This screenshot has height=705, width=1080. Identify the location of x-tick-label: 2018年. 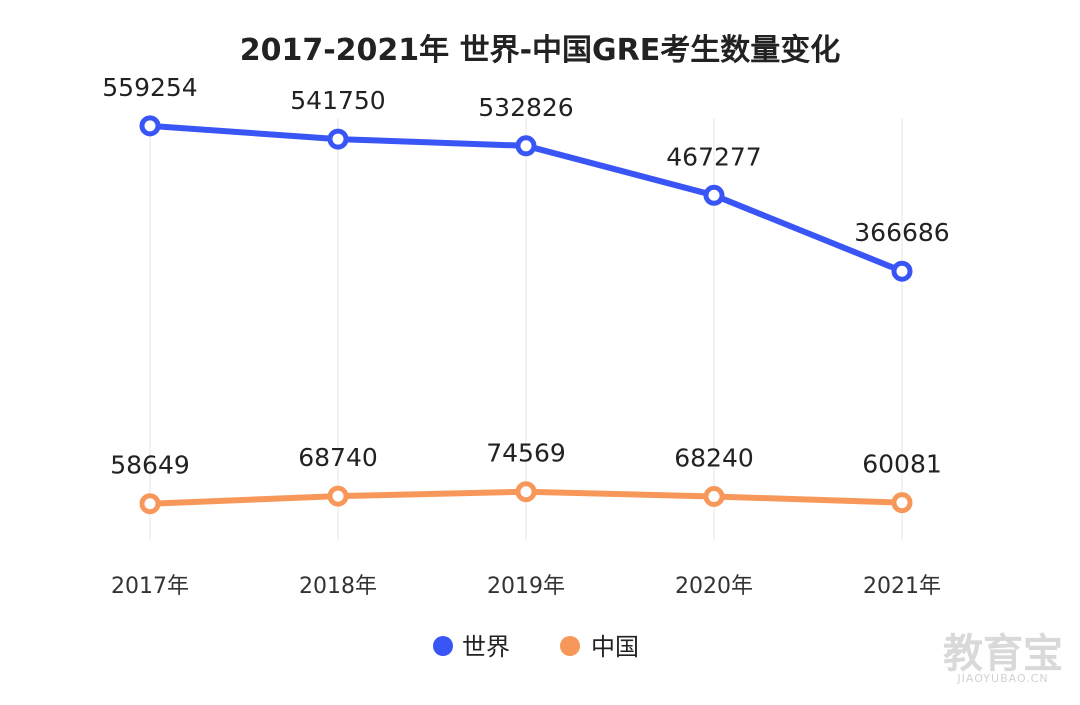
(338, 586).